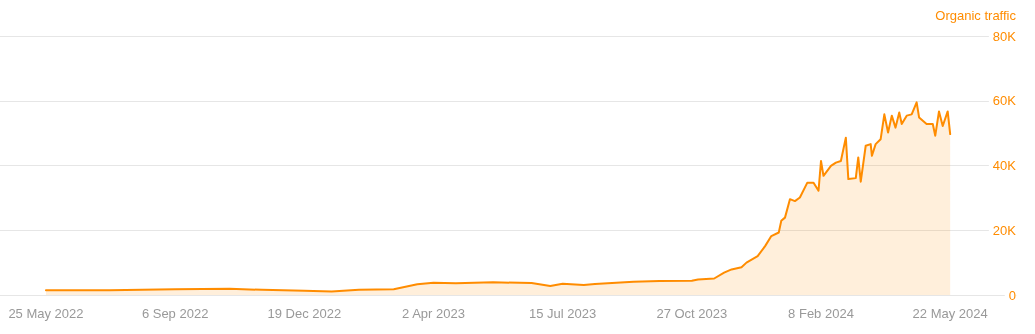 The height and width of the screenshot is (334, 1035). Describe the element at coordinates (821, 313) in the screenshot. I see `x-tick-label: 8 Feb 2024` at that location.